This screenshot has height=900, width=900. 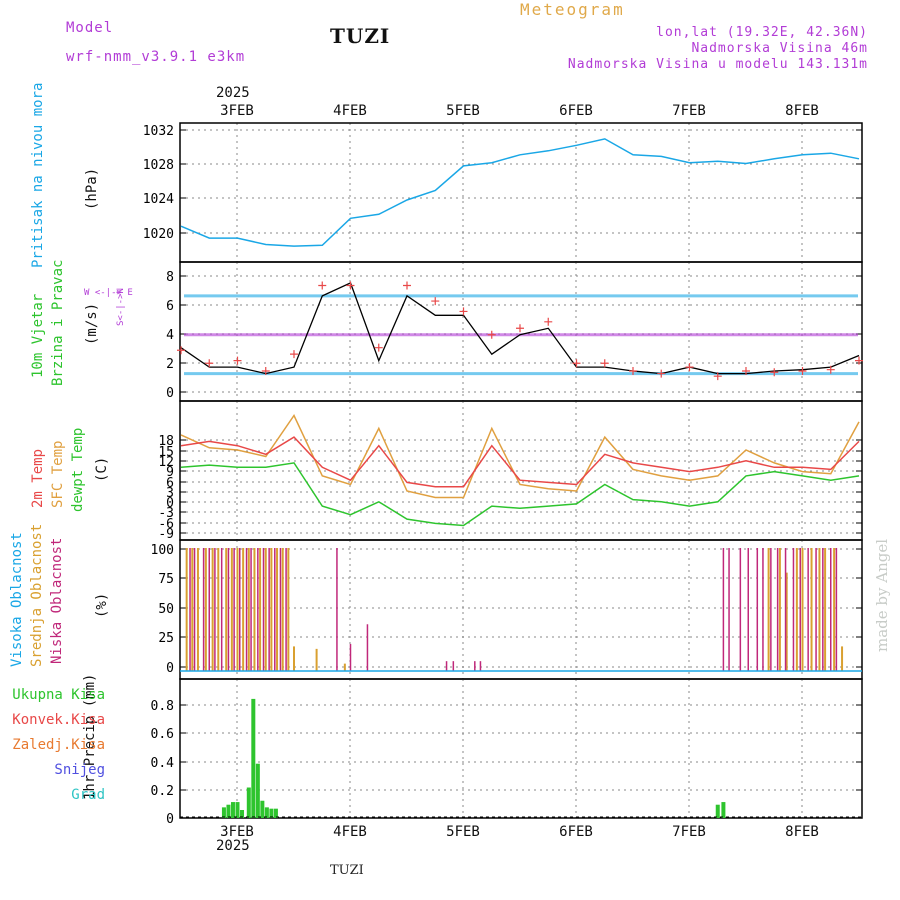 What do you see at coordinates (170, 364) in the screenshot?
I see `y-tick-label: 2` at bounding box center [170, 364].